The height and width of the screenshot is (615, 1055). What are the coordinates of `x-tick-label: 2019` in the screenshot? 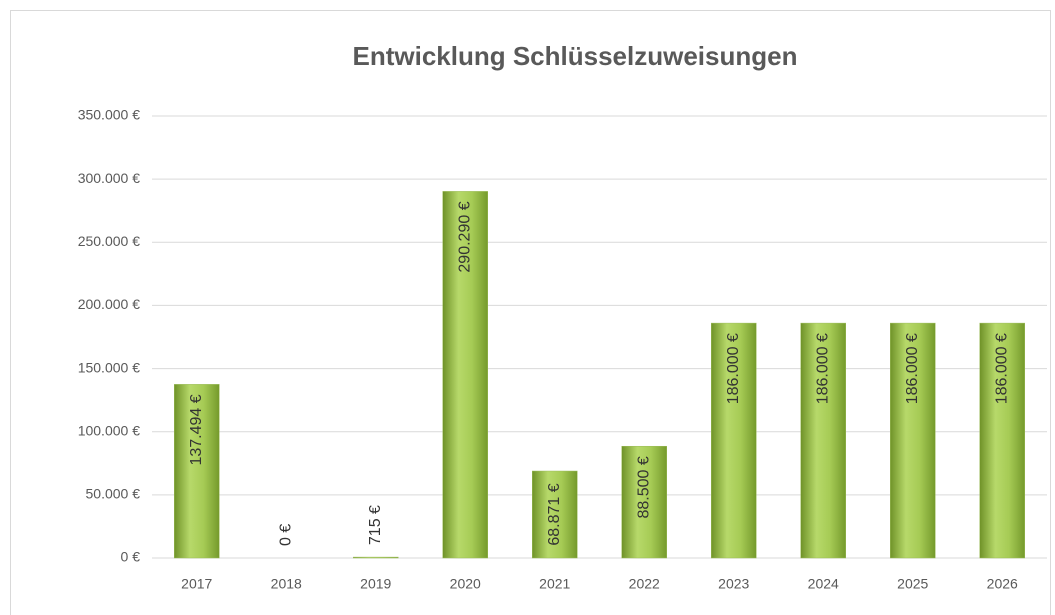 It's located at (375, 584).